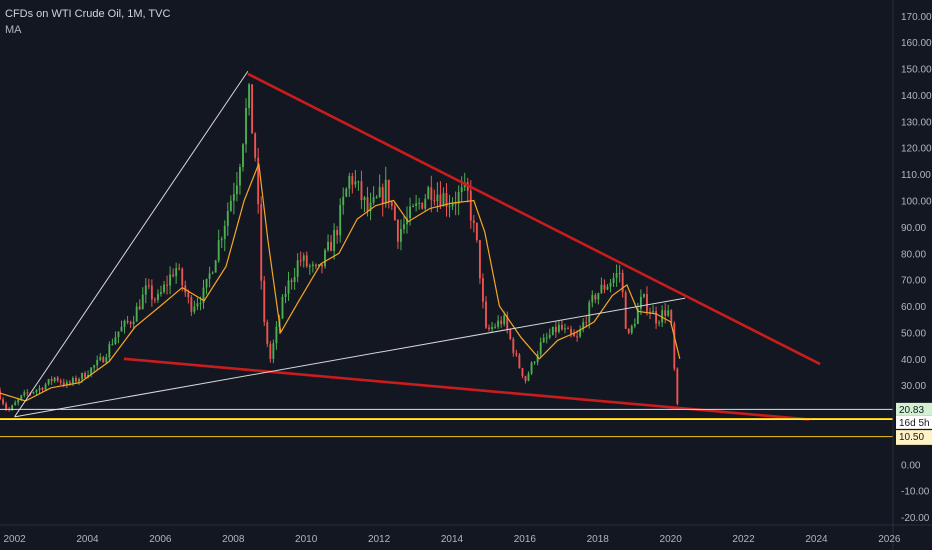  What do you see at coordinates (916, 43) in the screenshot?
I see `y-tick-label: 160.00` at bounding box center [916, 43].